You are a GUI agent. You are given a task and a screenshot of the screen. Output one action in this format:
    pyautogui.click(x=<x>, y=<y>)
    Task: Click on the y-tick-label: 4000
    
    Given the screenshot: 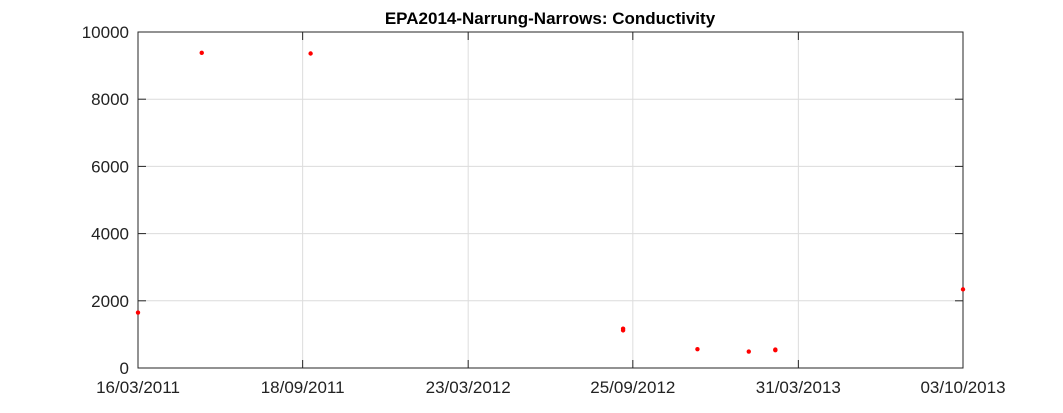 What is the action you would take?
    pyautogui.click(x=110, y=234)
    